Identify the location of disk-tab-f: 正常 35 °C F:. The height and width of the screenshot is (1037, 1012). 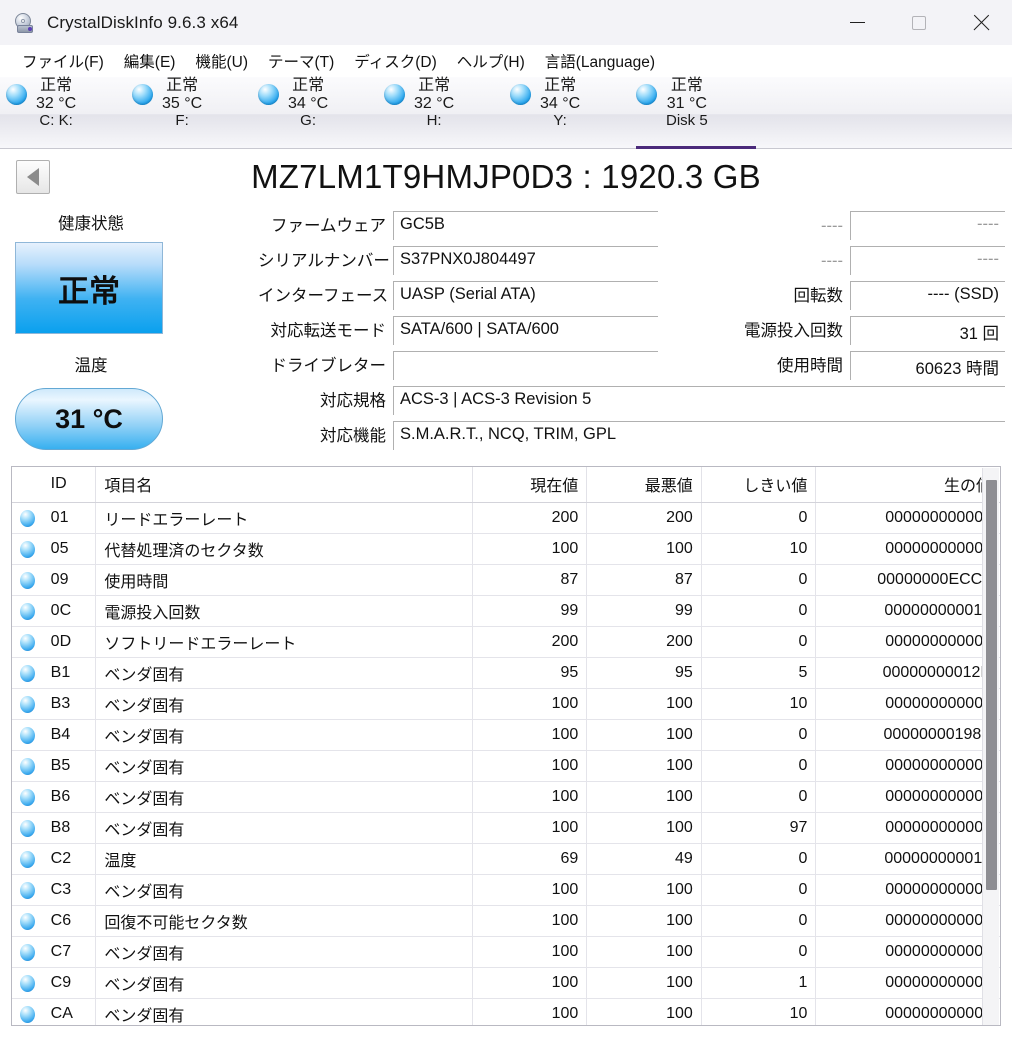
(167, 113).